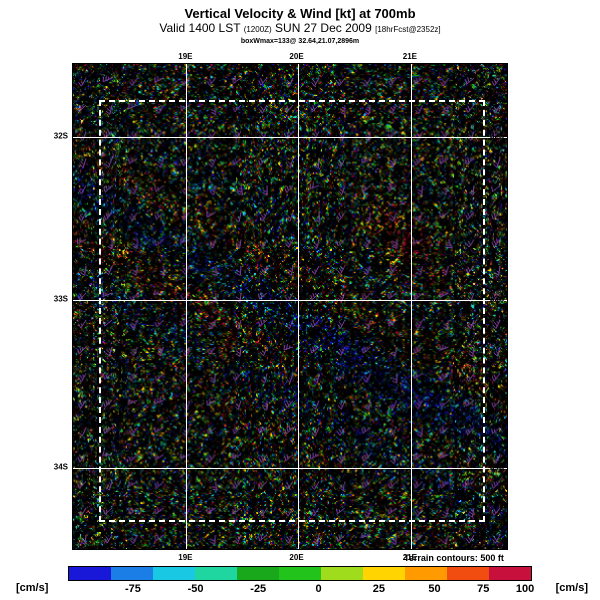  Describe the element at coordinates (200, 28) in the screenshot. I see `valid-time-main: Valid 1400 LST` at that location.